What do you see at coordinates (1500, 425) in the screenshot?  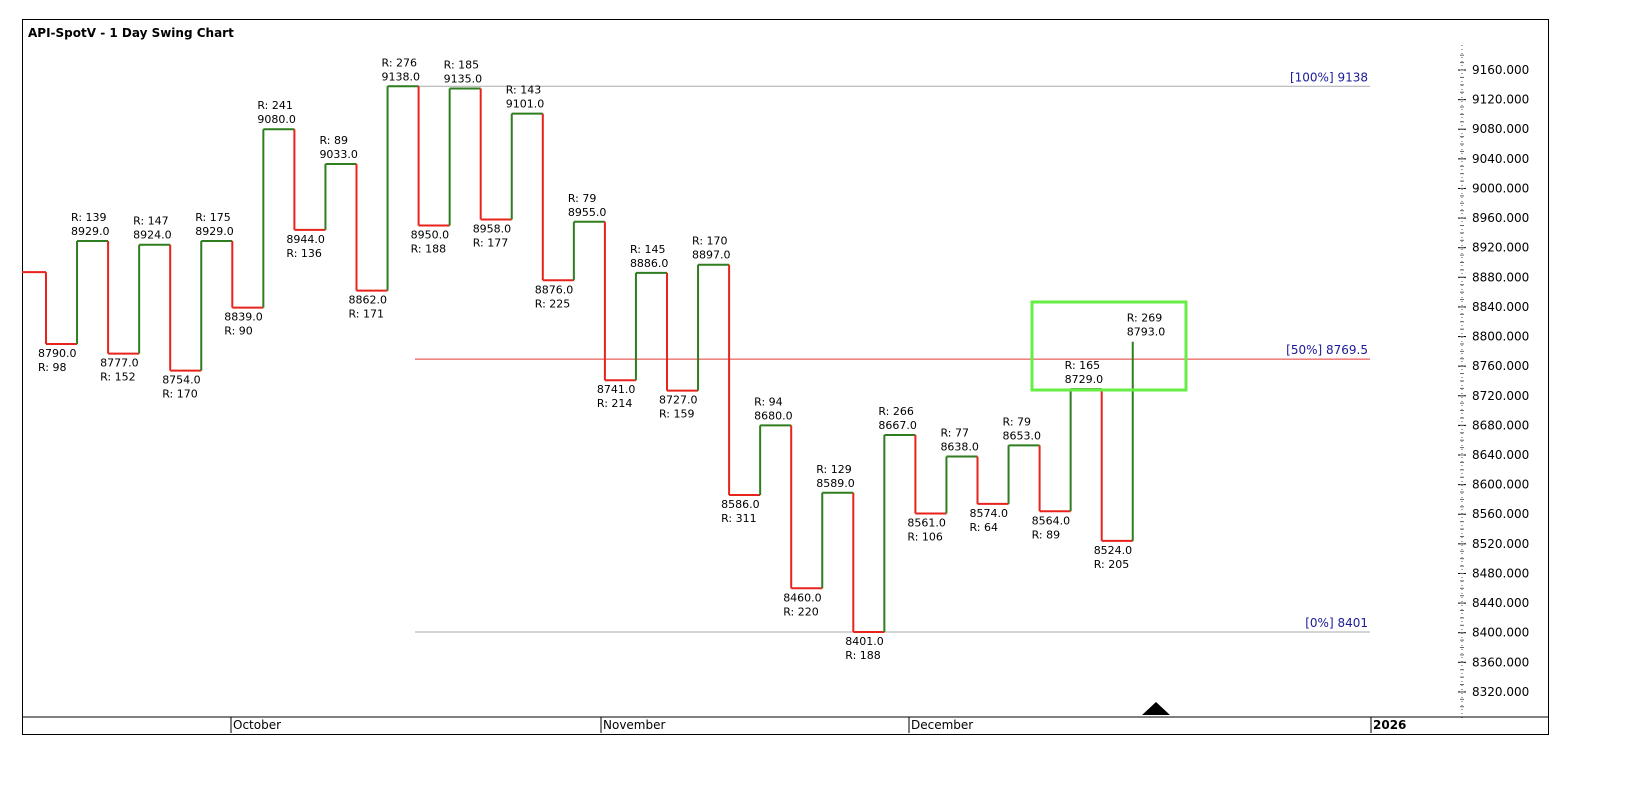 I see `y-tick-label: 8680.000` at bounding box center [1500, 425].